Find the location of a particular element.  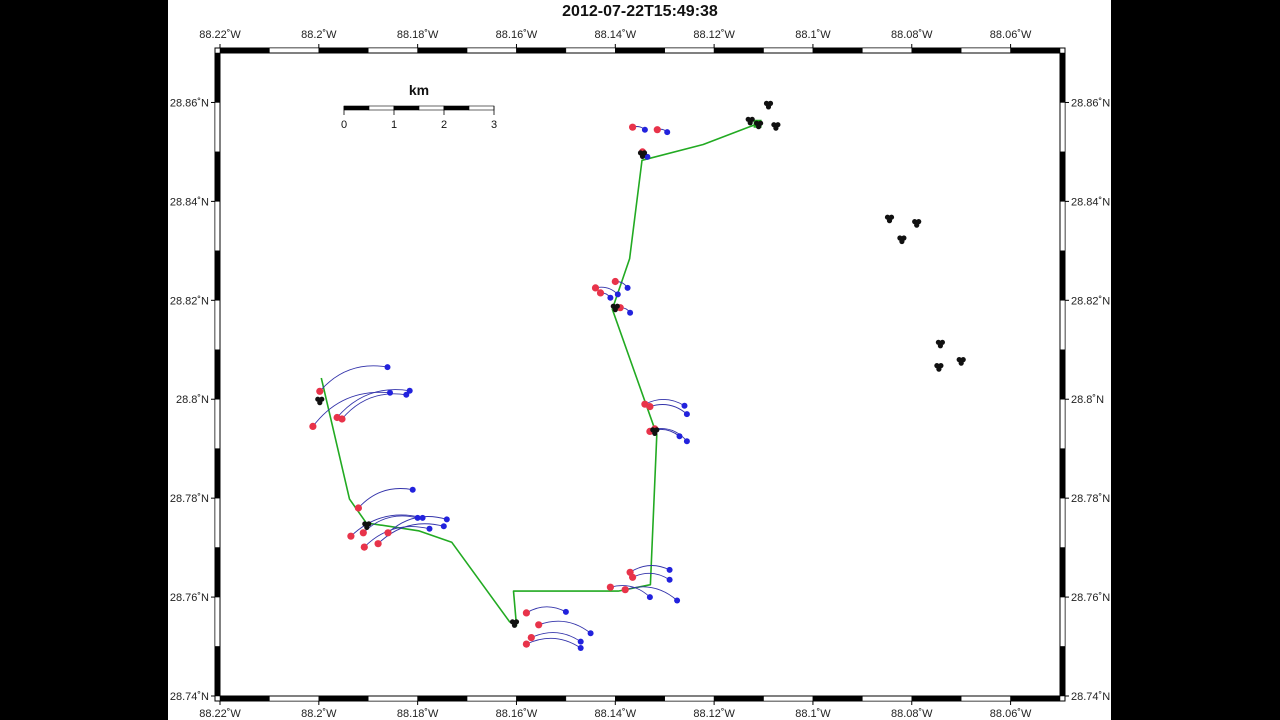

y-tick-label-right: 28.76˚N is located at coordinates (1090, 598).